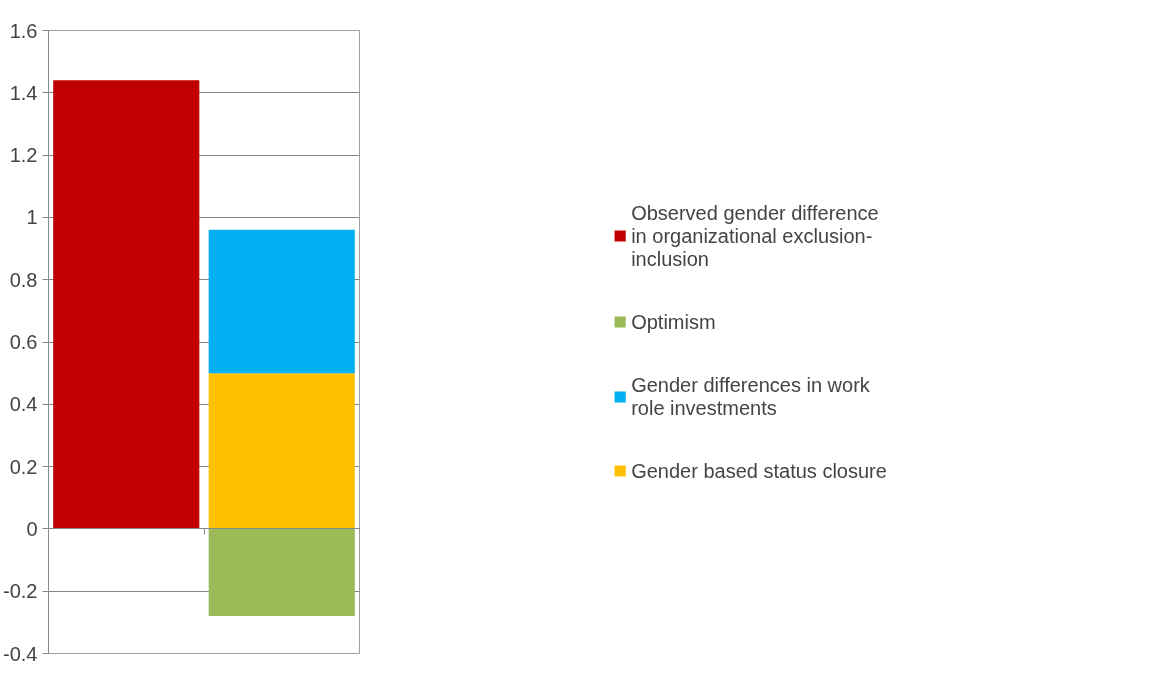 The width and height of the screenshot is (1150, 678). Describe the element at coordinates (32, 217) in the screenshot. I see `y-tick-label: 1` at that location.